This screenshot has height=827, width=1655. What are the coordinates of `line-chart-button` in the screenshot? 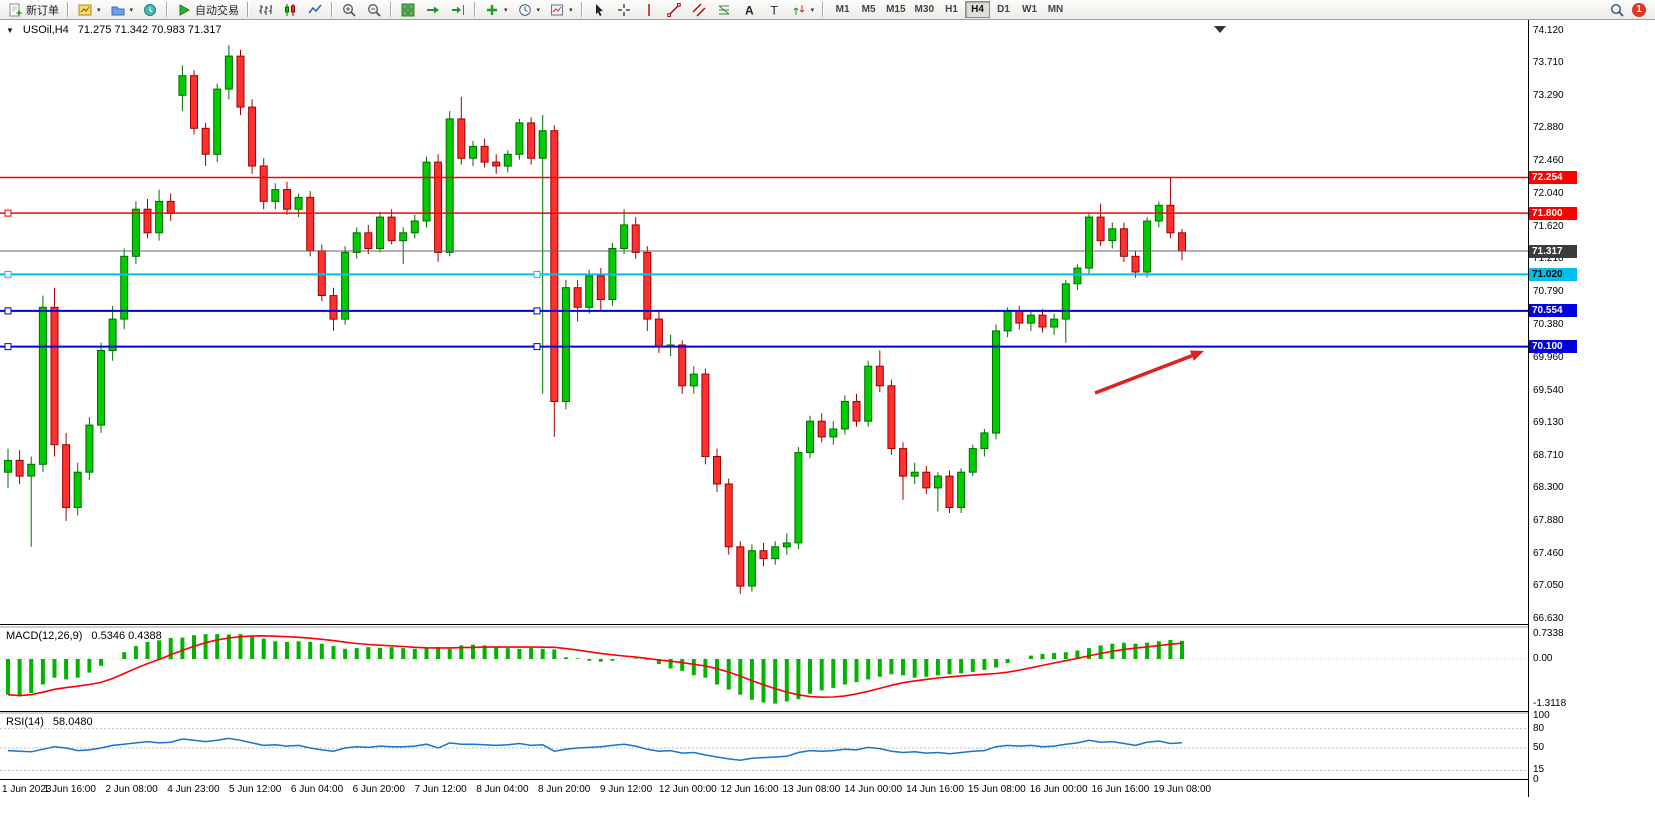 It's located at (315, 10).